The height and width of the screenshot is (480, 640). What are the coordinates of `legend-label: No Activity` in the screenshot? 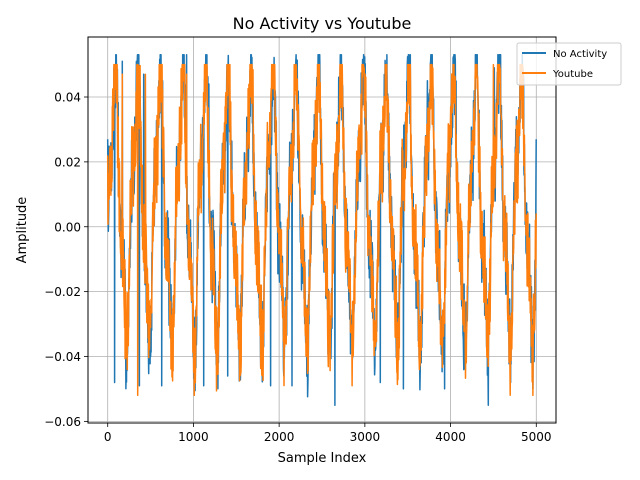 It's located at (580, 54).